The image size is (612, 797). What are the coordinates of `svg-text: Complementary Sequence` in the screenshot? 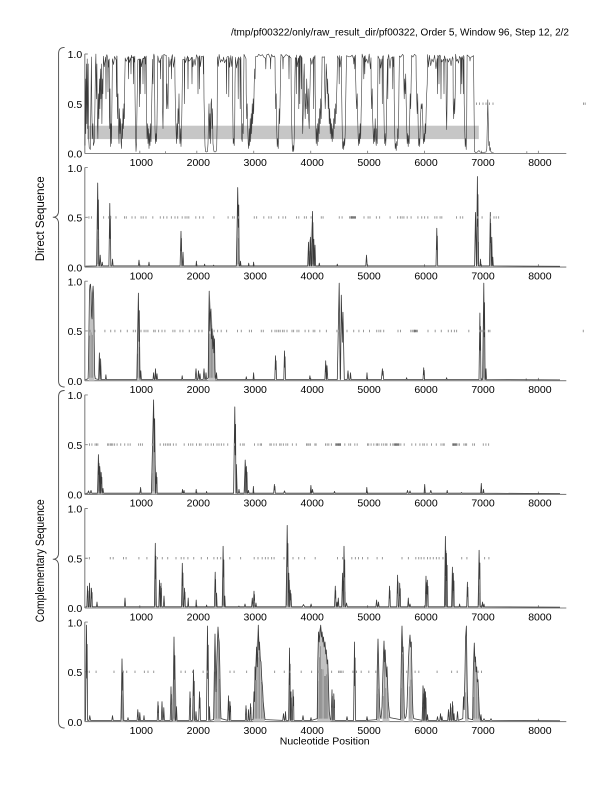 It's located at (41, 560).